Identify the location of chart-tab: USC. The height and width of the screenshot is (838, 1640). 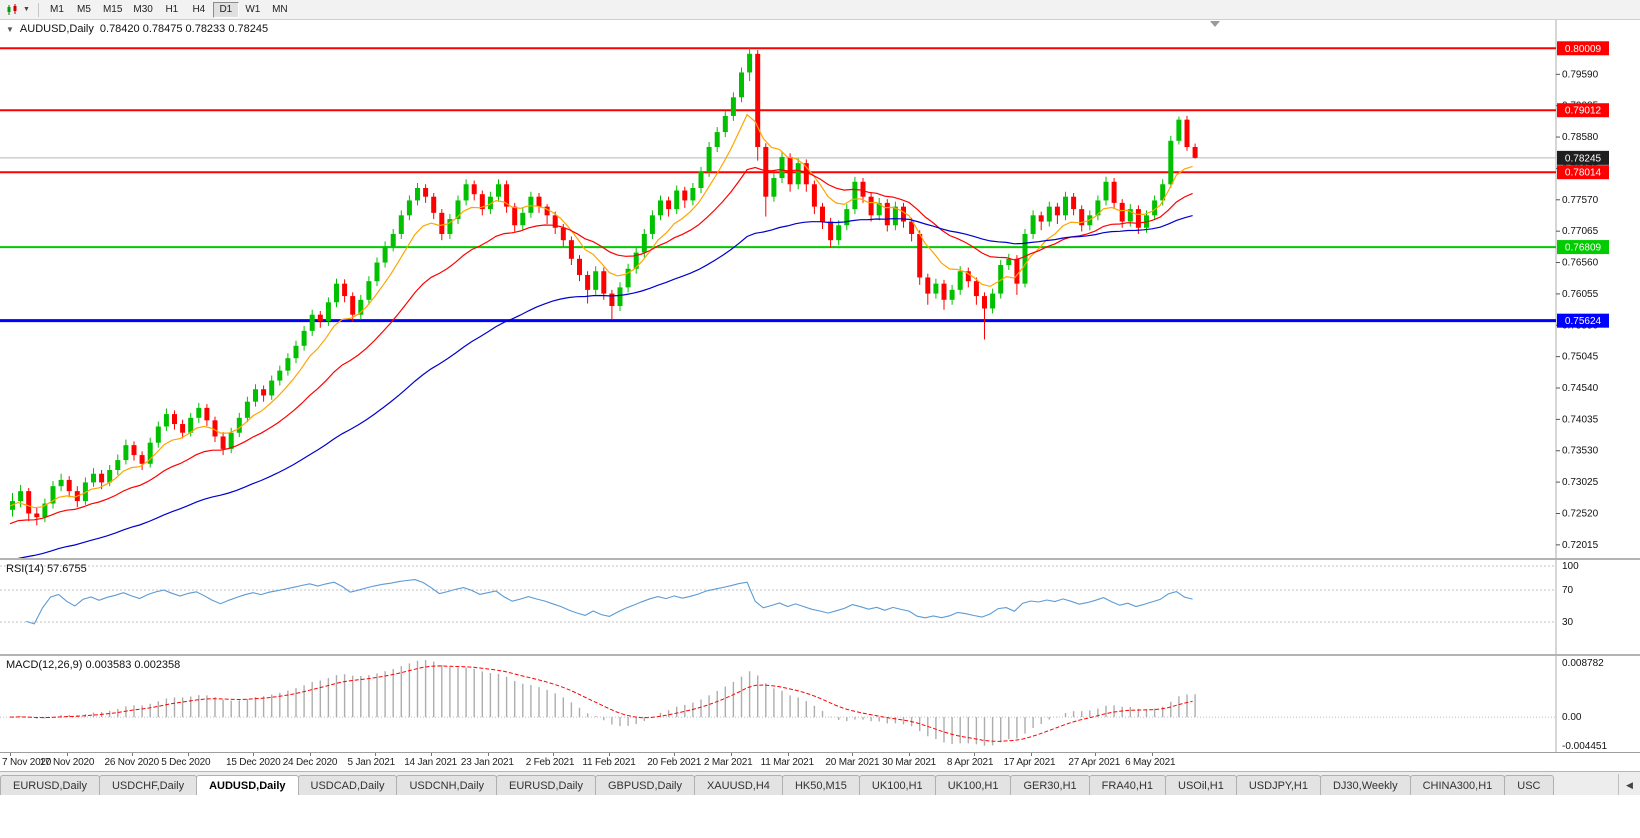
(1529, 785).